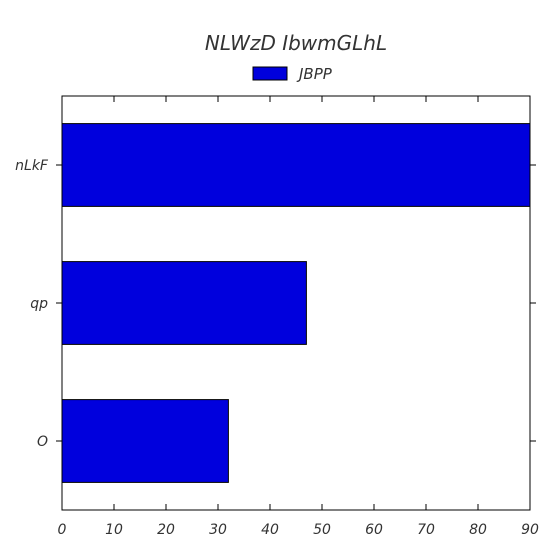  Describe the element at coordinates (374, 530) in the screenshot. I see `x-tick-label: 60` at that location.